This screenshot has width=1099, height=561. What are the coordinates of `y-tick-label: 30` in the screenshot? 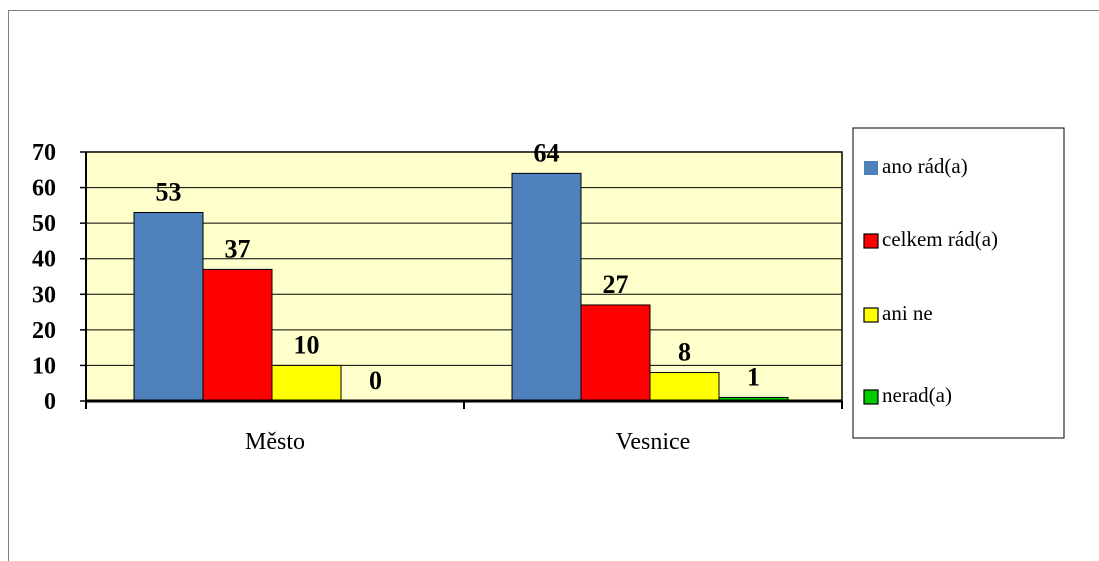 It's located at (44, 295).